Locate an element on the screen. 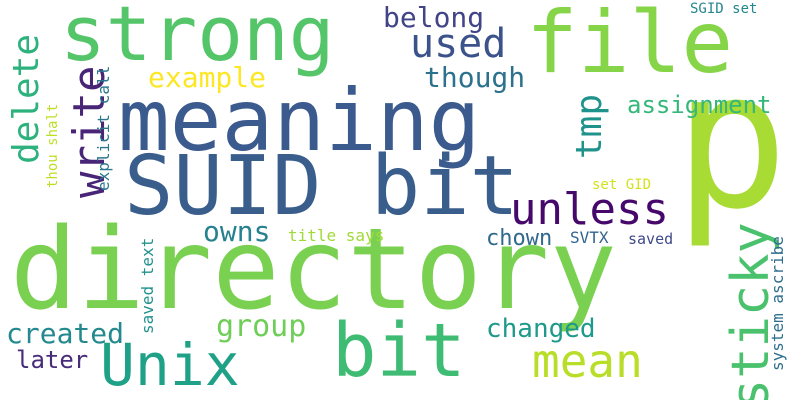 The height and width of the screenshot is (400, 800). word-thou-shalt: thou shalt is located at coordinates (53, 145).